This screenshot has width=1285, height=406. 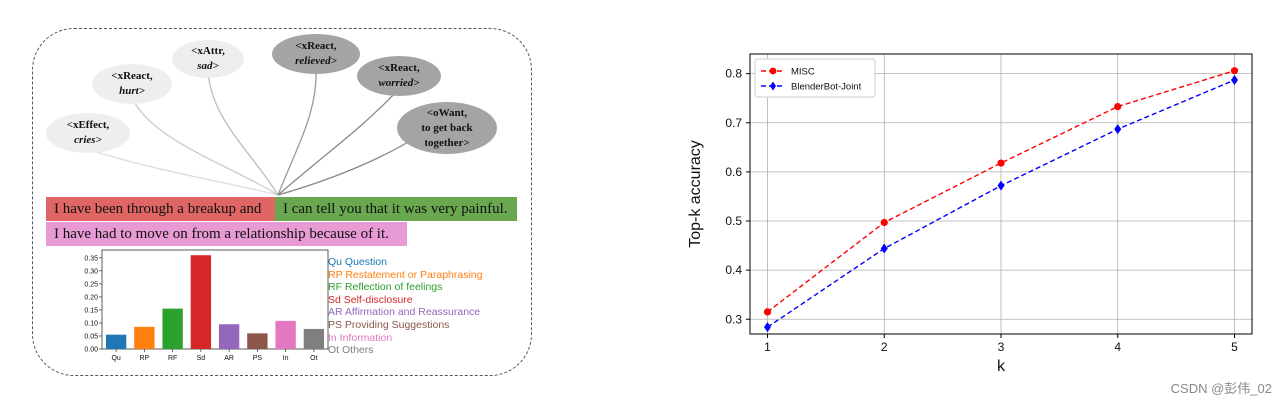 What do you see at coordinates (316, 54) in the screenshot?
I see `concept-xreact-relieved: <xReact, relieved>` at bounding box center [316, 54].